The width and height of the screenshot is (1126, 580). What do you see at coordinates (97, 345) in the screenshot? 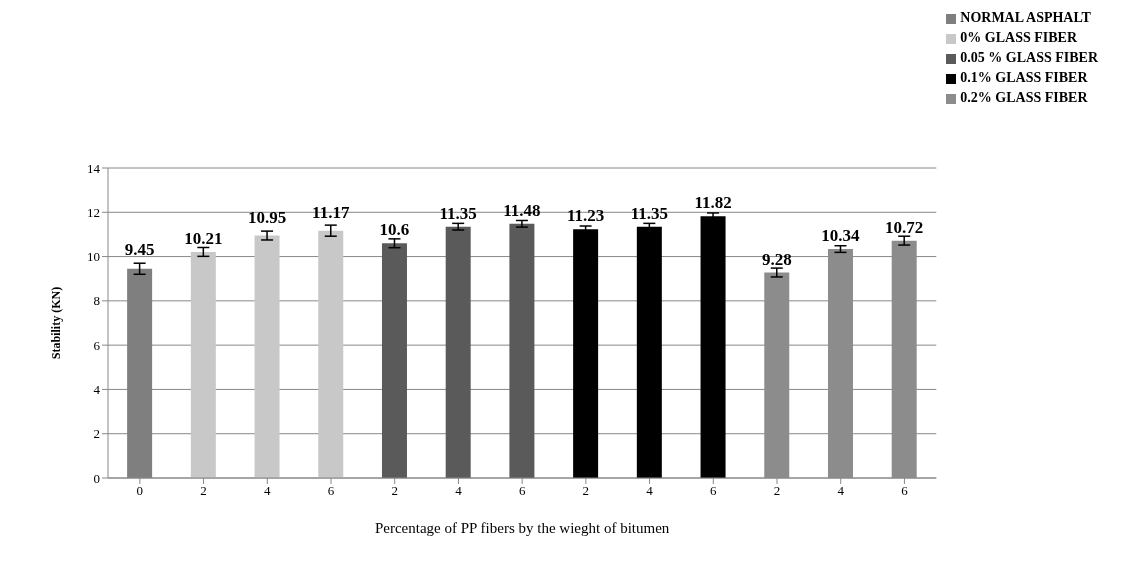
I see `y-tick-label: 6` at bounding box center [97, 345].